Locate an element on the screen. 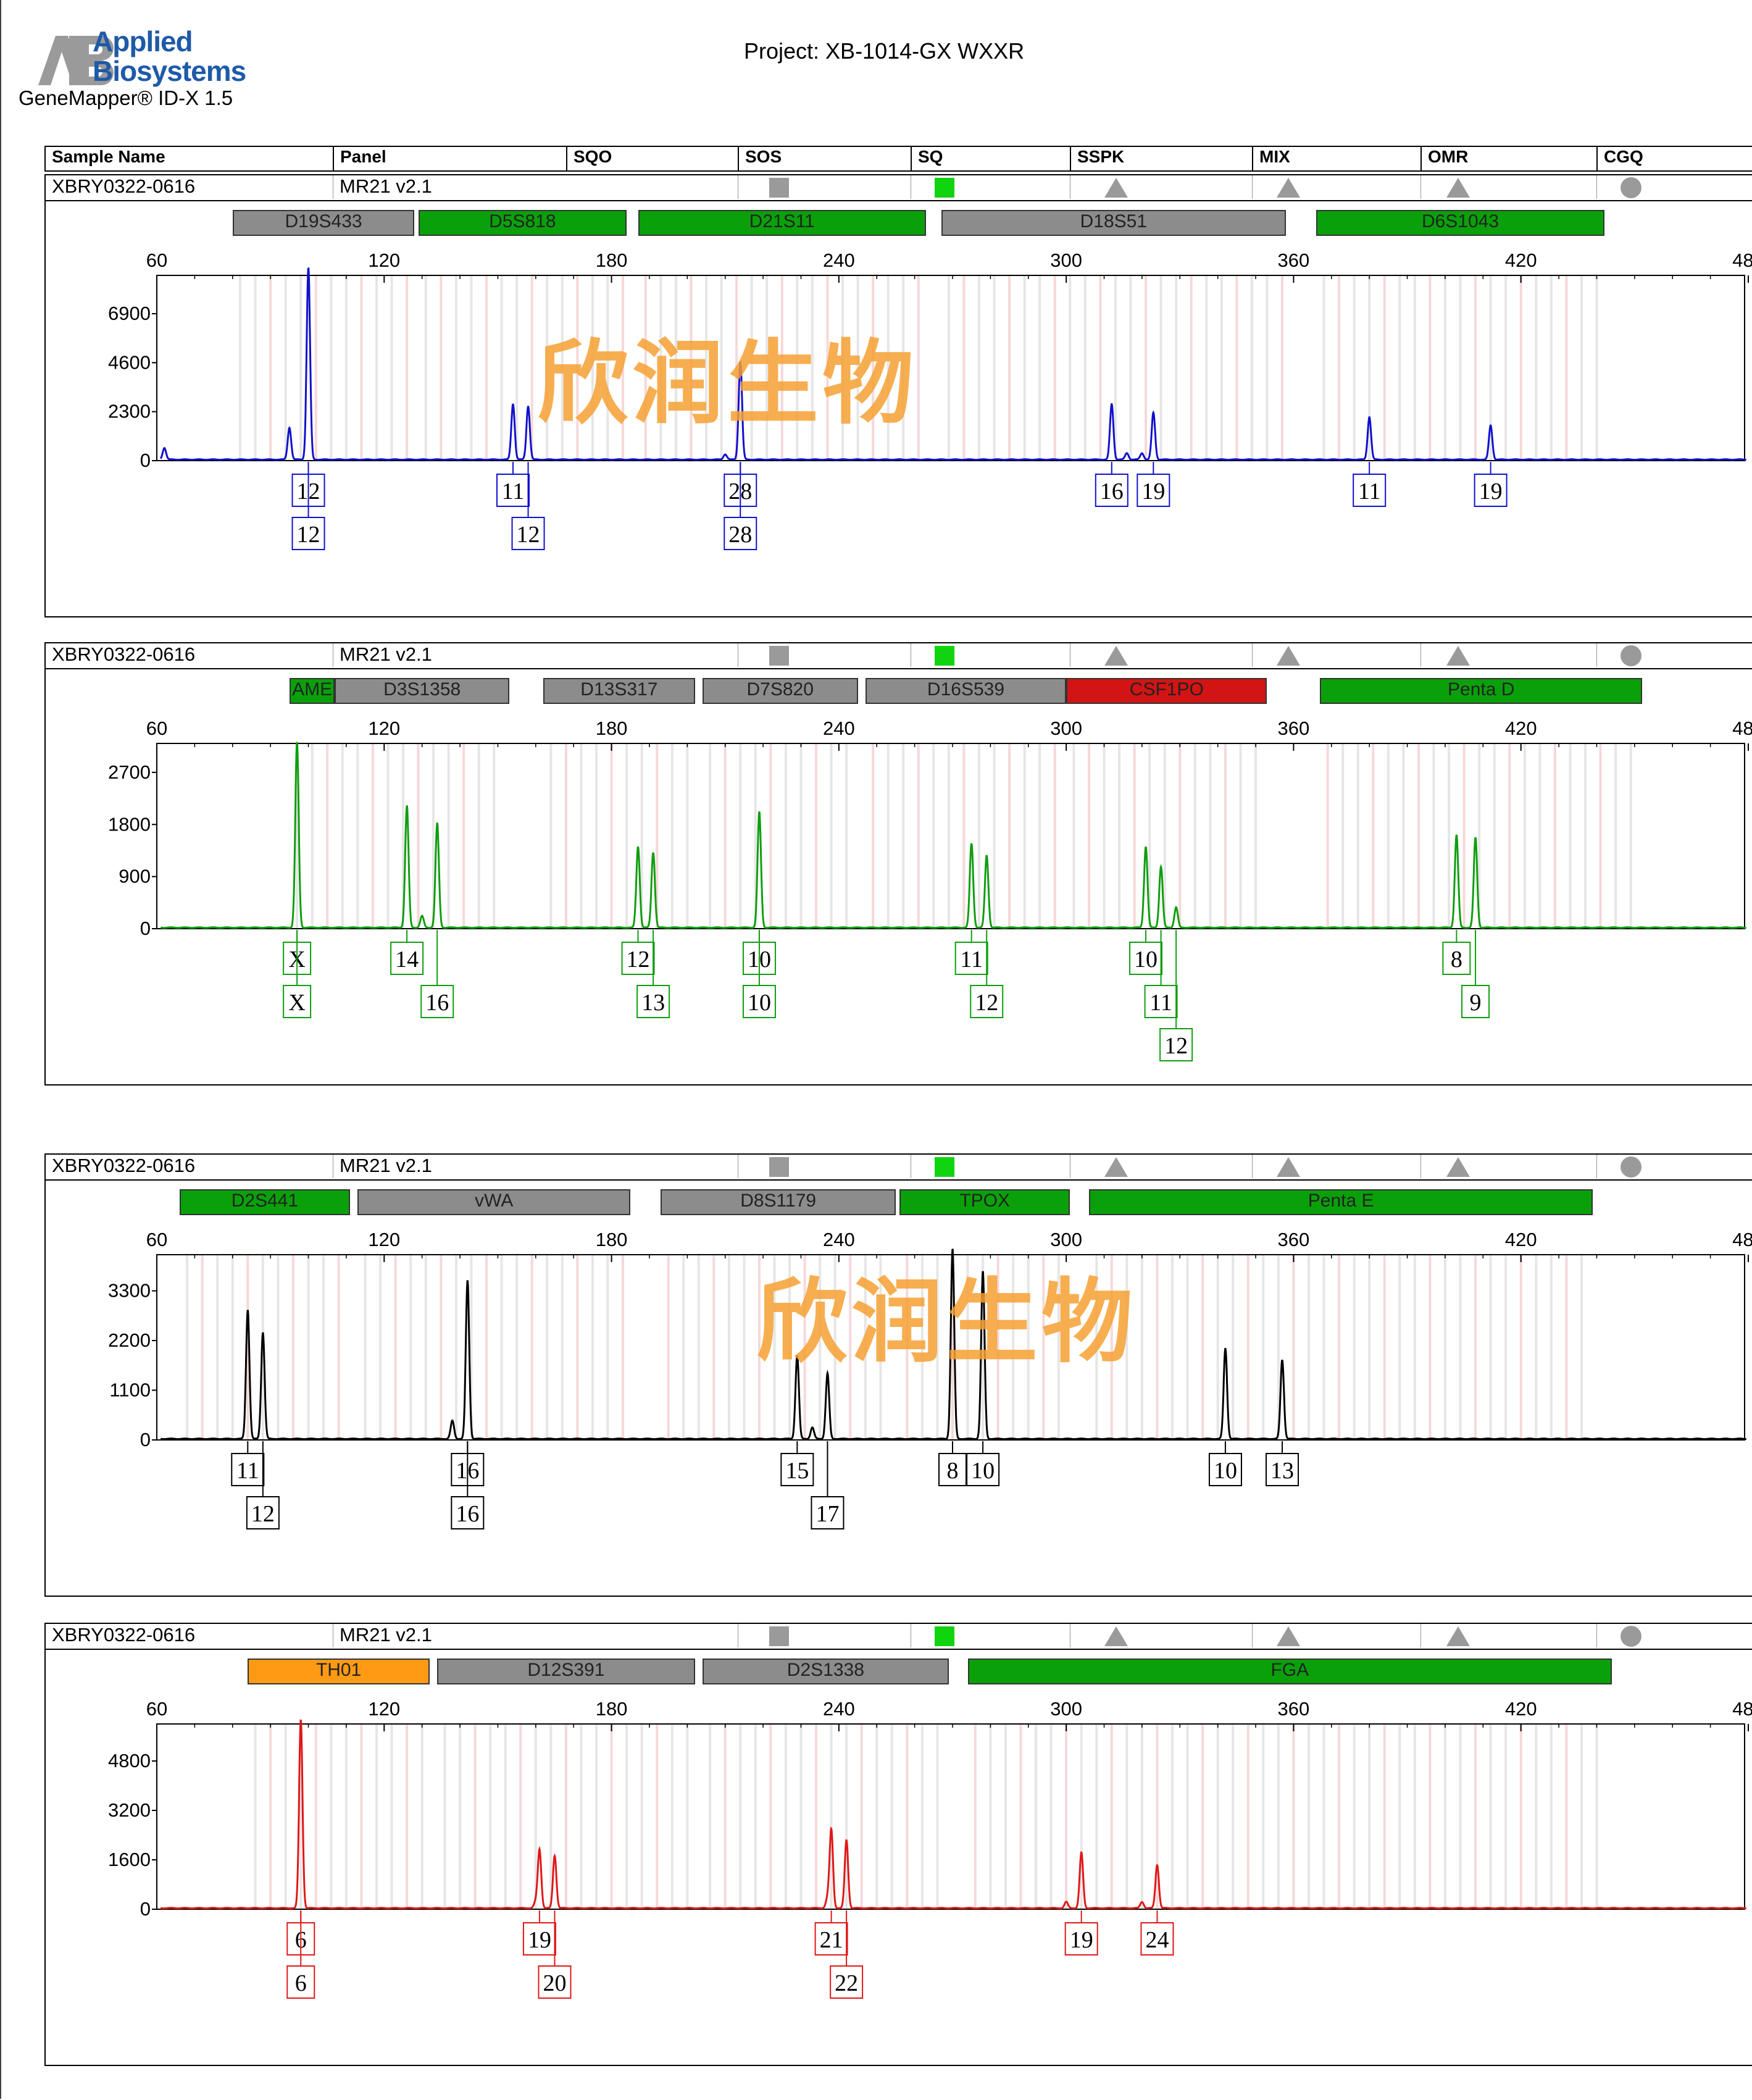 This screenshot has height=2100, width=1752. column-header-sqo: SQO is located at coordinates (652, 159).